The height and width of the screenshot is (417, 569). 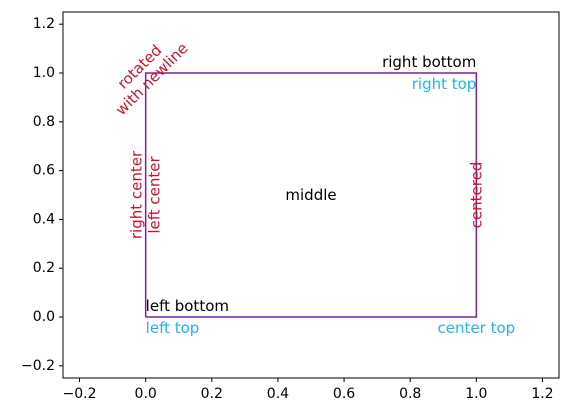 What do you see at coordinates (44, 73) in the screenshot?
I see `y-tick-label: 1.0` at bounding box center [44, 73].